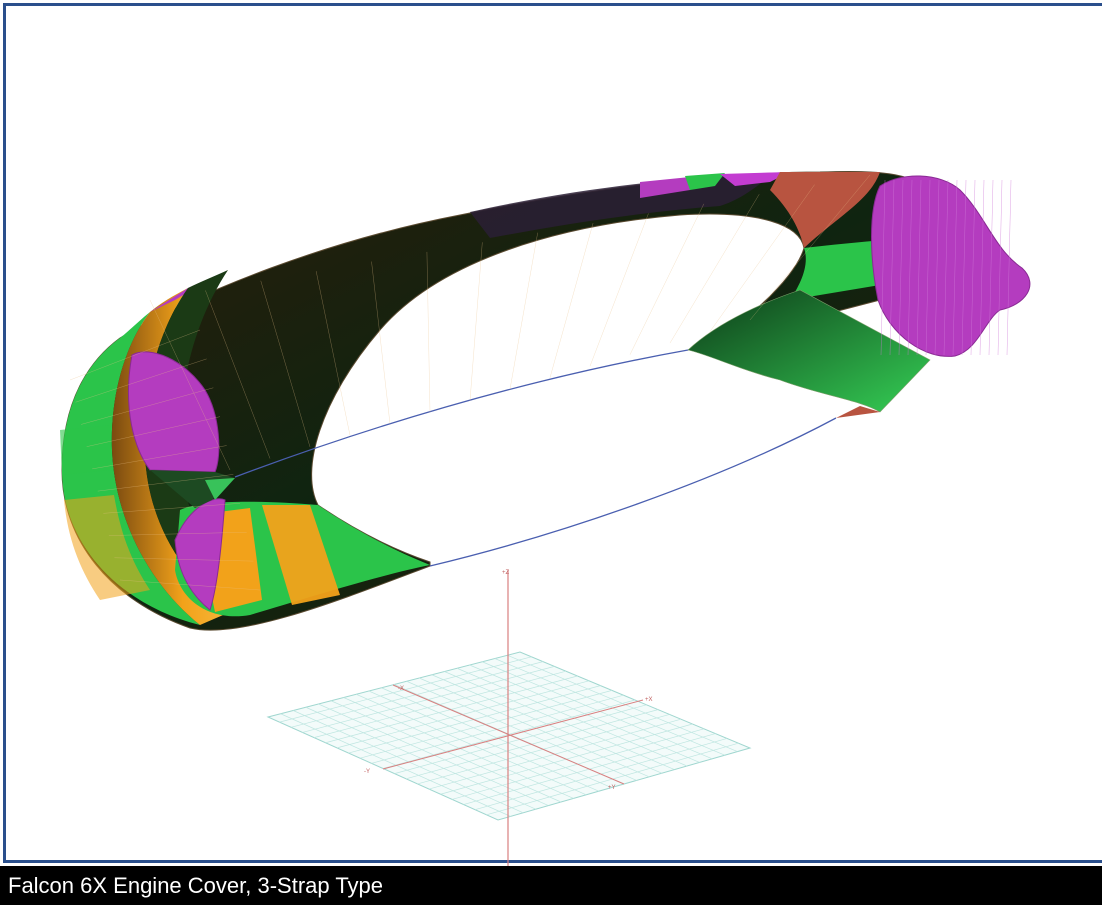  Describe the element at coordinates (506, 573) in the screenshot. I see `z-axis-label: +Z` at that location.